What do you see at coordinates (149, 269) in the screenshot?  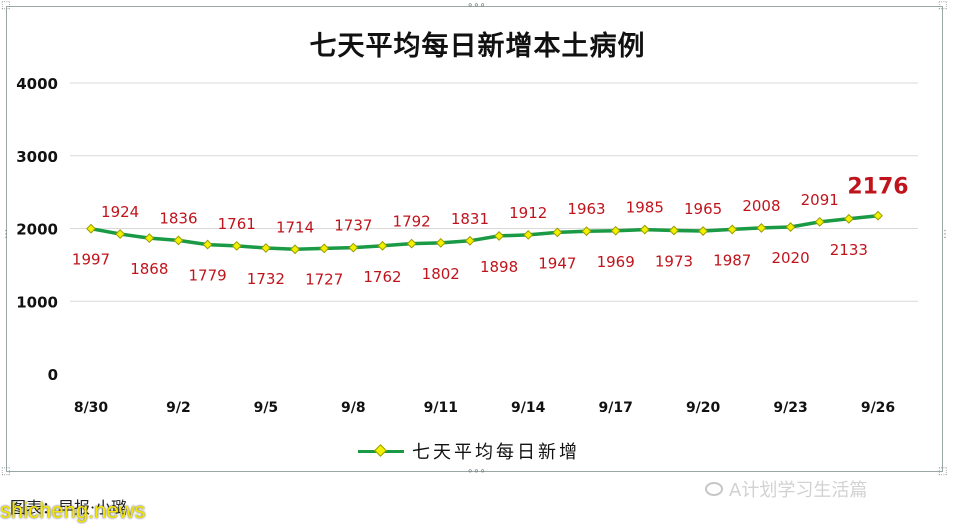 I see `data-label: 1868` at bounding box center [149, 269].